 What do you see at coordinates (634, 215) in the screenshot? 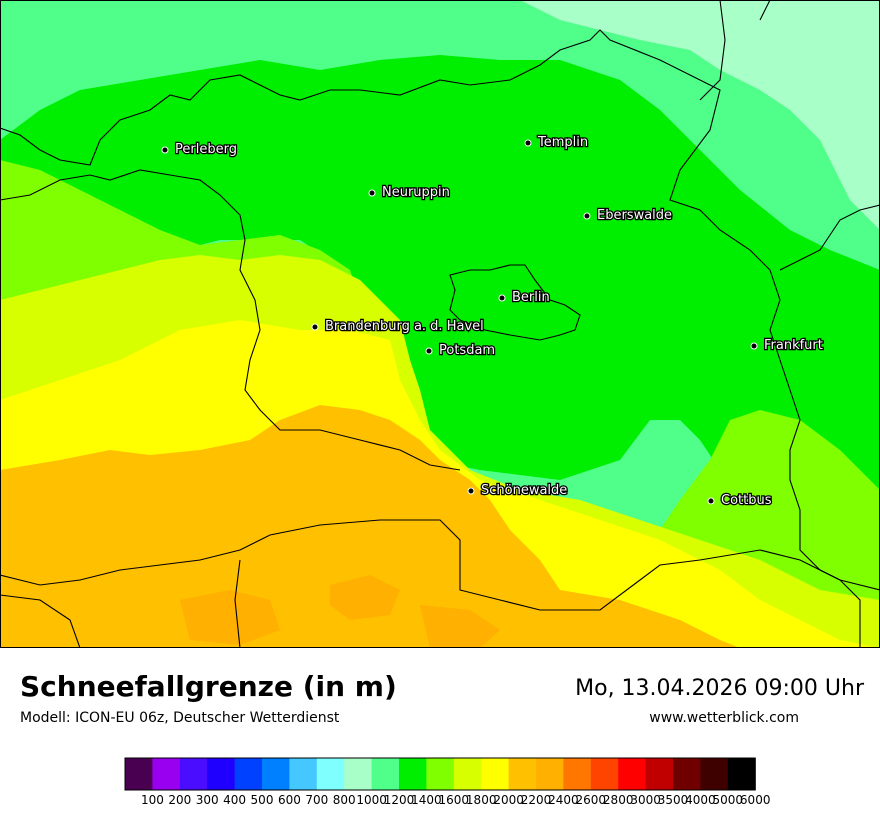
I see `svg-text: Eberswalde` at bounding box center [634, 215].